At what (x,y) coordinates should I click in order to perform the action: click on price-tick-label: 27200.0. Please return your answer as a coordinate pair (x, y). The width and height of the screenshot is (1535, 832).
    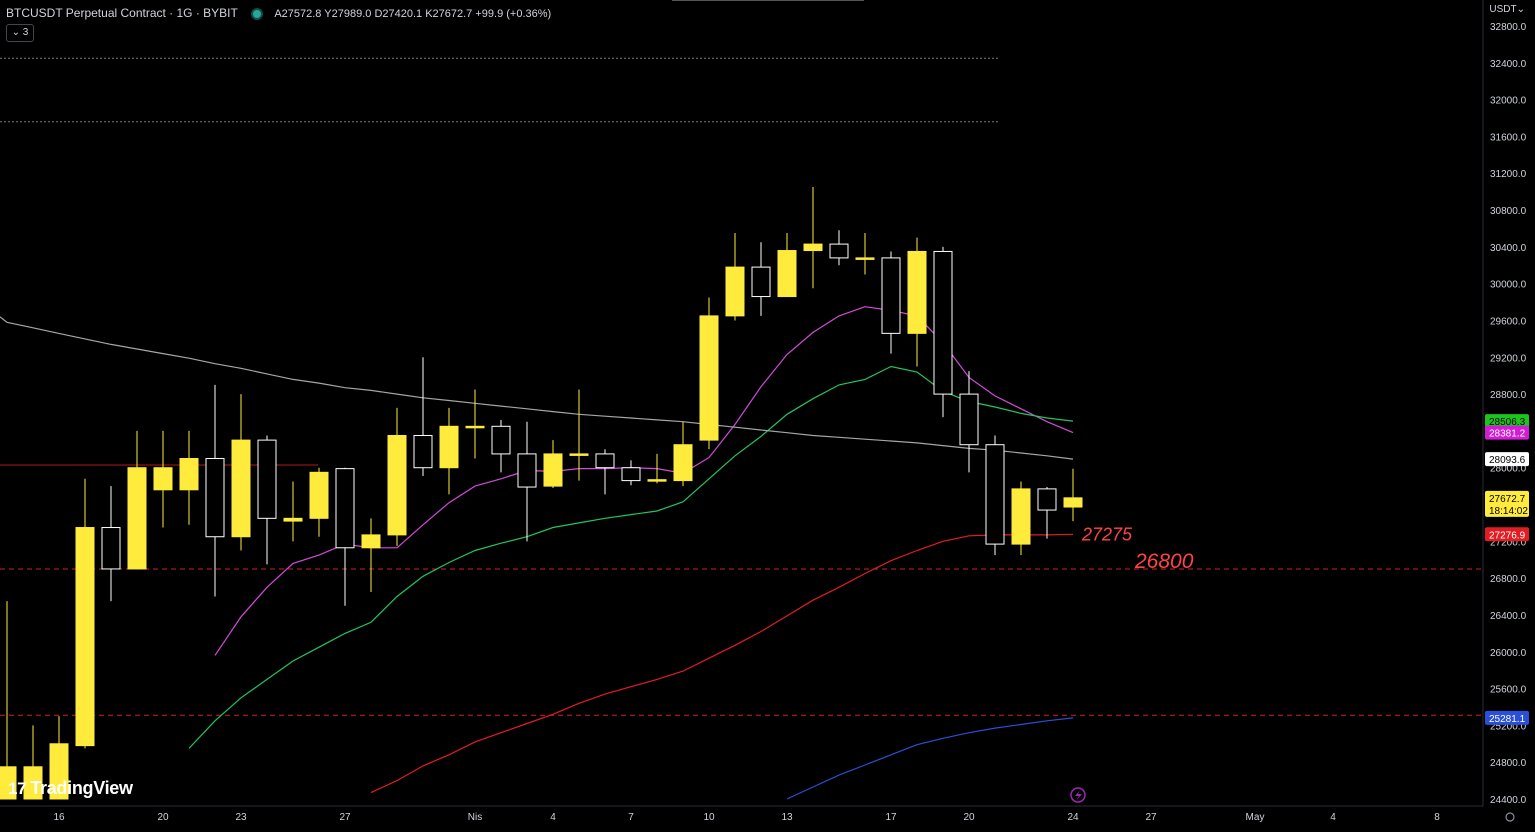
    Looking at the image, I should click on (1508, 542).